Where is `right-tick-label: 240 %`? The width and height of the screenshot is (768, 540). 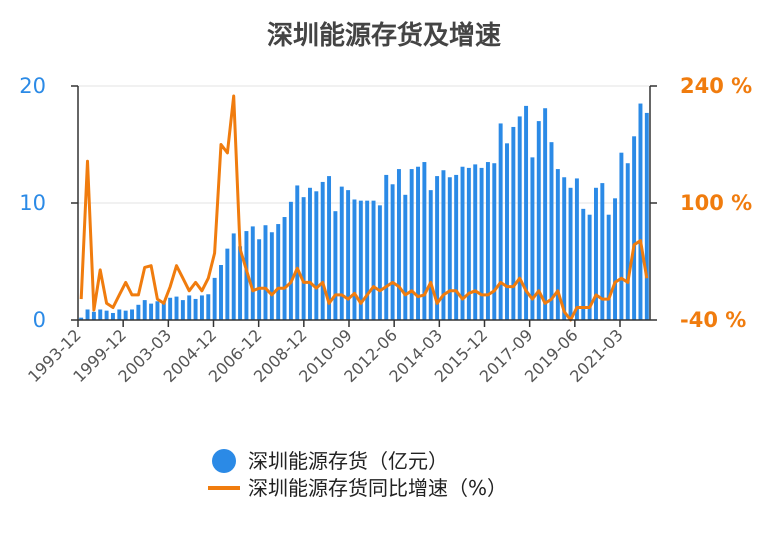 right-tick-label: 240 % is located at coordinates (716, 86).